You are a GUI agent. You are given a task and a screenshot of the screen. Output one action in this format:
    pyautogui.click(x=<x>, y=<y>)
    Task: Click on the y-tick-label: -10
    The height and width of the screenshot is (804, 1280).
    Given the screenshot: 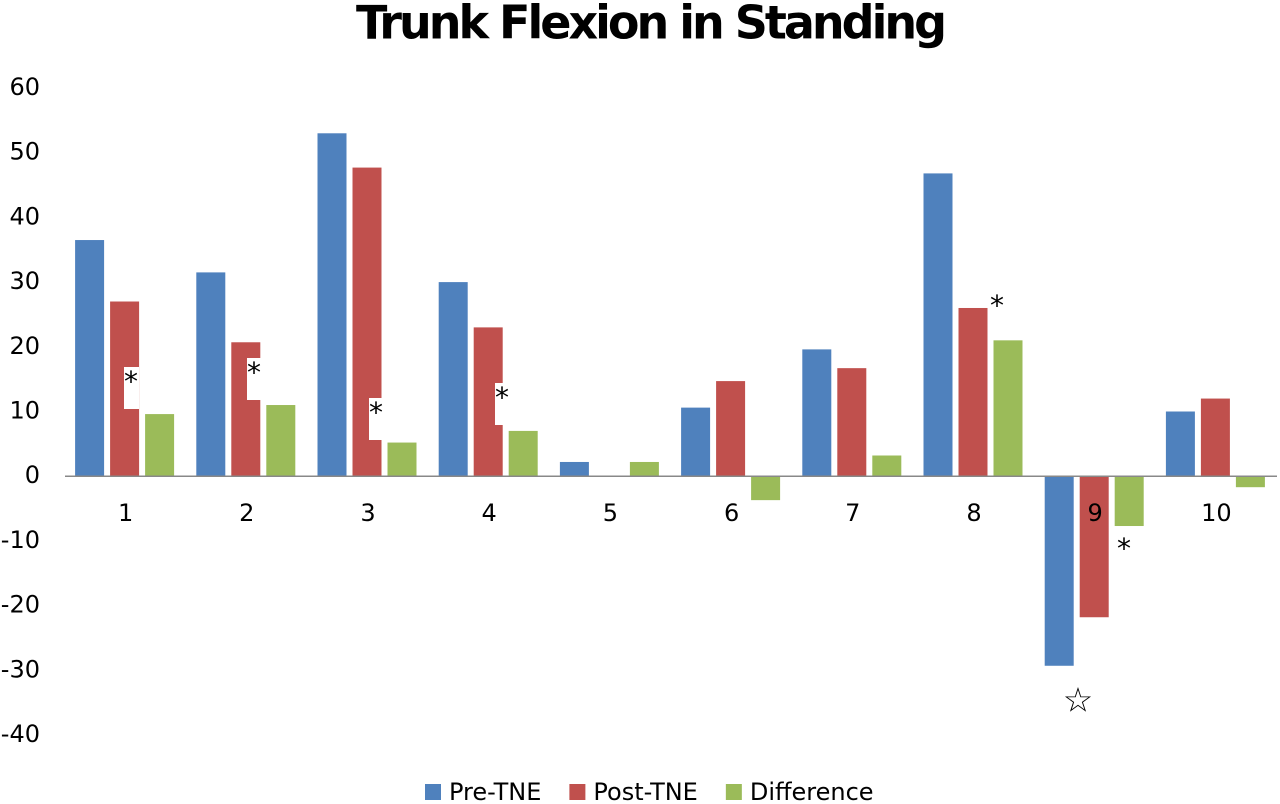 What is the action you would take?
    pyautogui.click(x=20, y=540)
    